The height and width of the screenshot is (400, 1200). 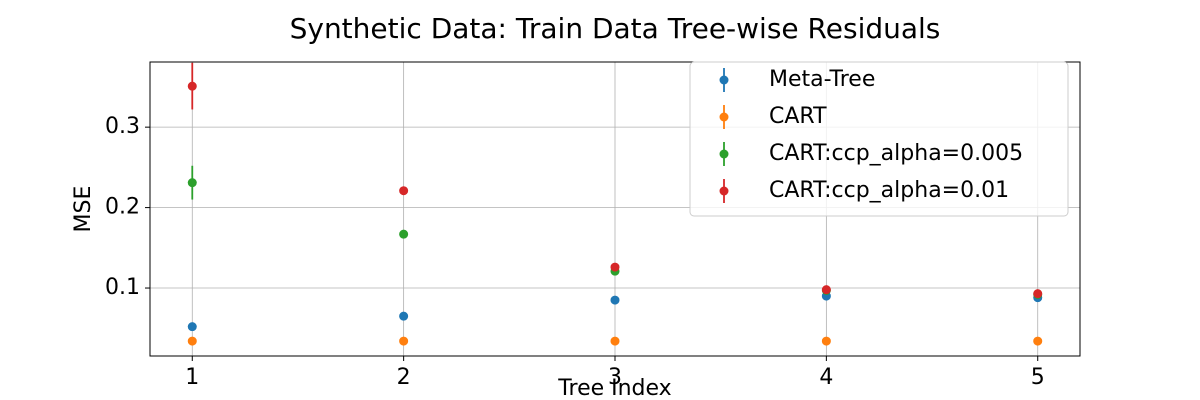 What do you see at coordinates (192, 377) in the screenshot?
I see `x-tick-label: 1` at bounding box center [192, 377].